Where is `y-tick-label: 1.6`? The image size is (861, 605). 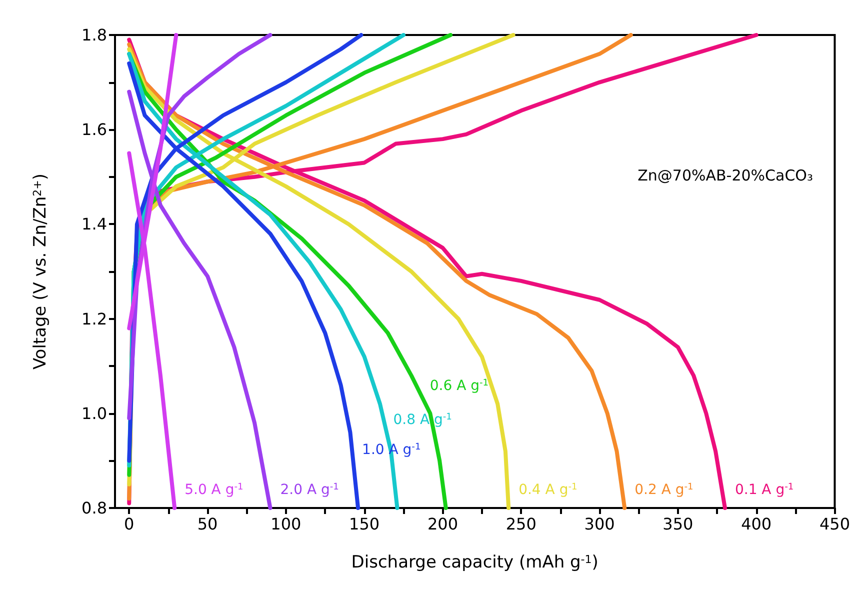 y-tick-label: 1.6 is located at coordinates (94, 130).